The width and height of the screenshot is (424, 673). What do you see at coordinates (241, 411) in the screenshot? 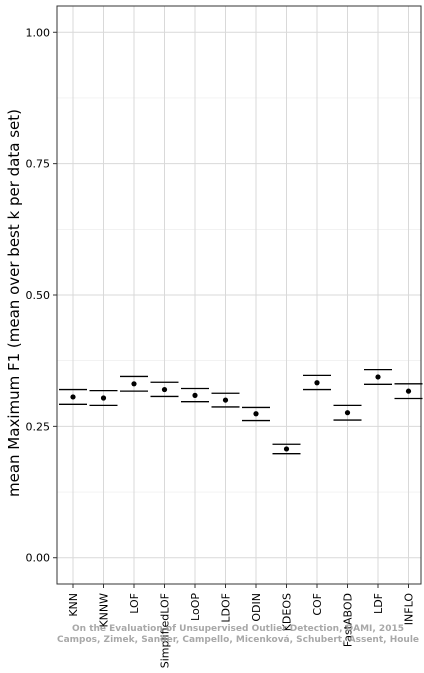
I see `error-bars` at bounding box center [241, 411].